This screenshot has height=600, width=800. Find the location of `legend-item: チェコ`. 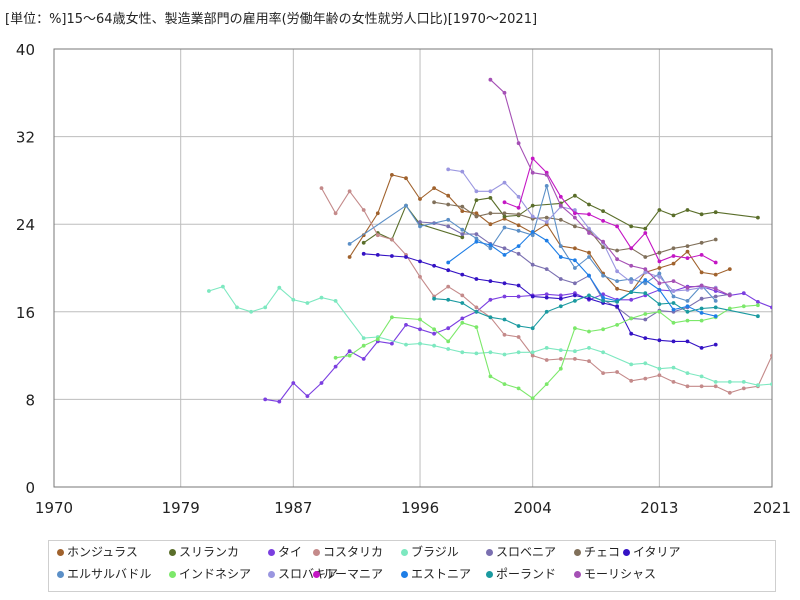

legend-item: チェコ is located at coordinates (597, 552).